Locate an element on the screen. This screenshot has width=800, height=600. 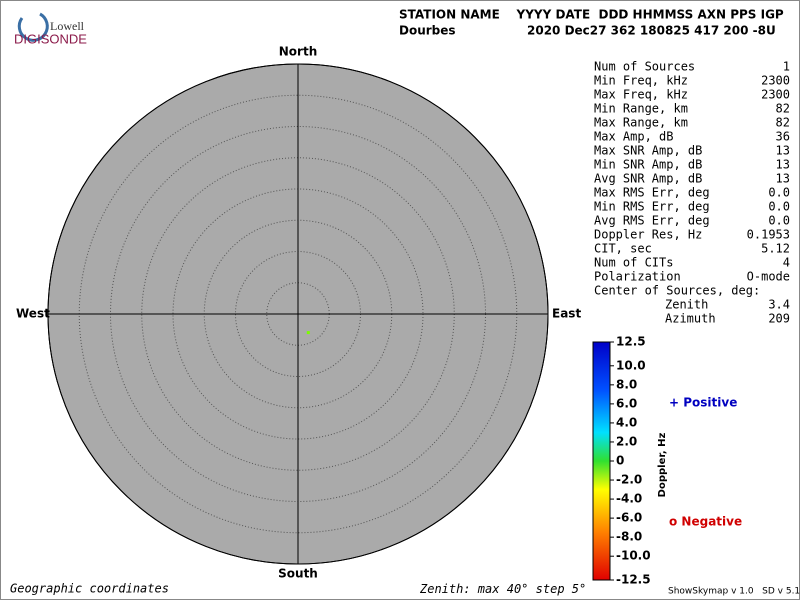
negative-legend: o Negative is located at coordinates (705, 522).